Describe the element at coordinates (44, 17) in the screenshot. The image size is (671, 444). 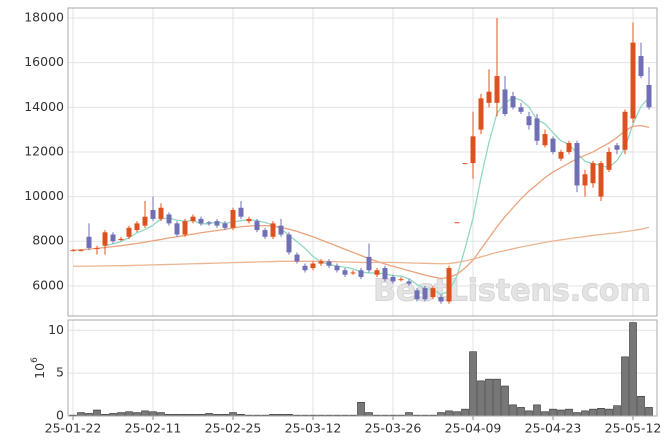
I see `y-tick-label: 18000` at that location.